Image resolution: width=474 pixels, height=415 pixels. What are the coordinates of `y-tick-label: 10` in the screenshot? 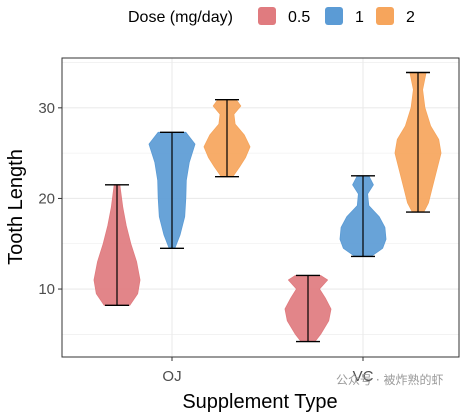 It's located at (46, 289).